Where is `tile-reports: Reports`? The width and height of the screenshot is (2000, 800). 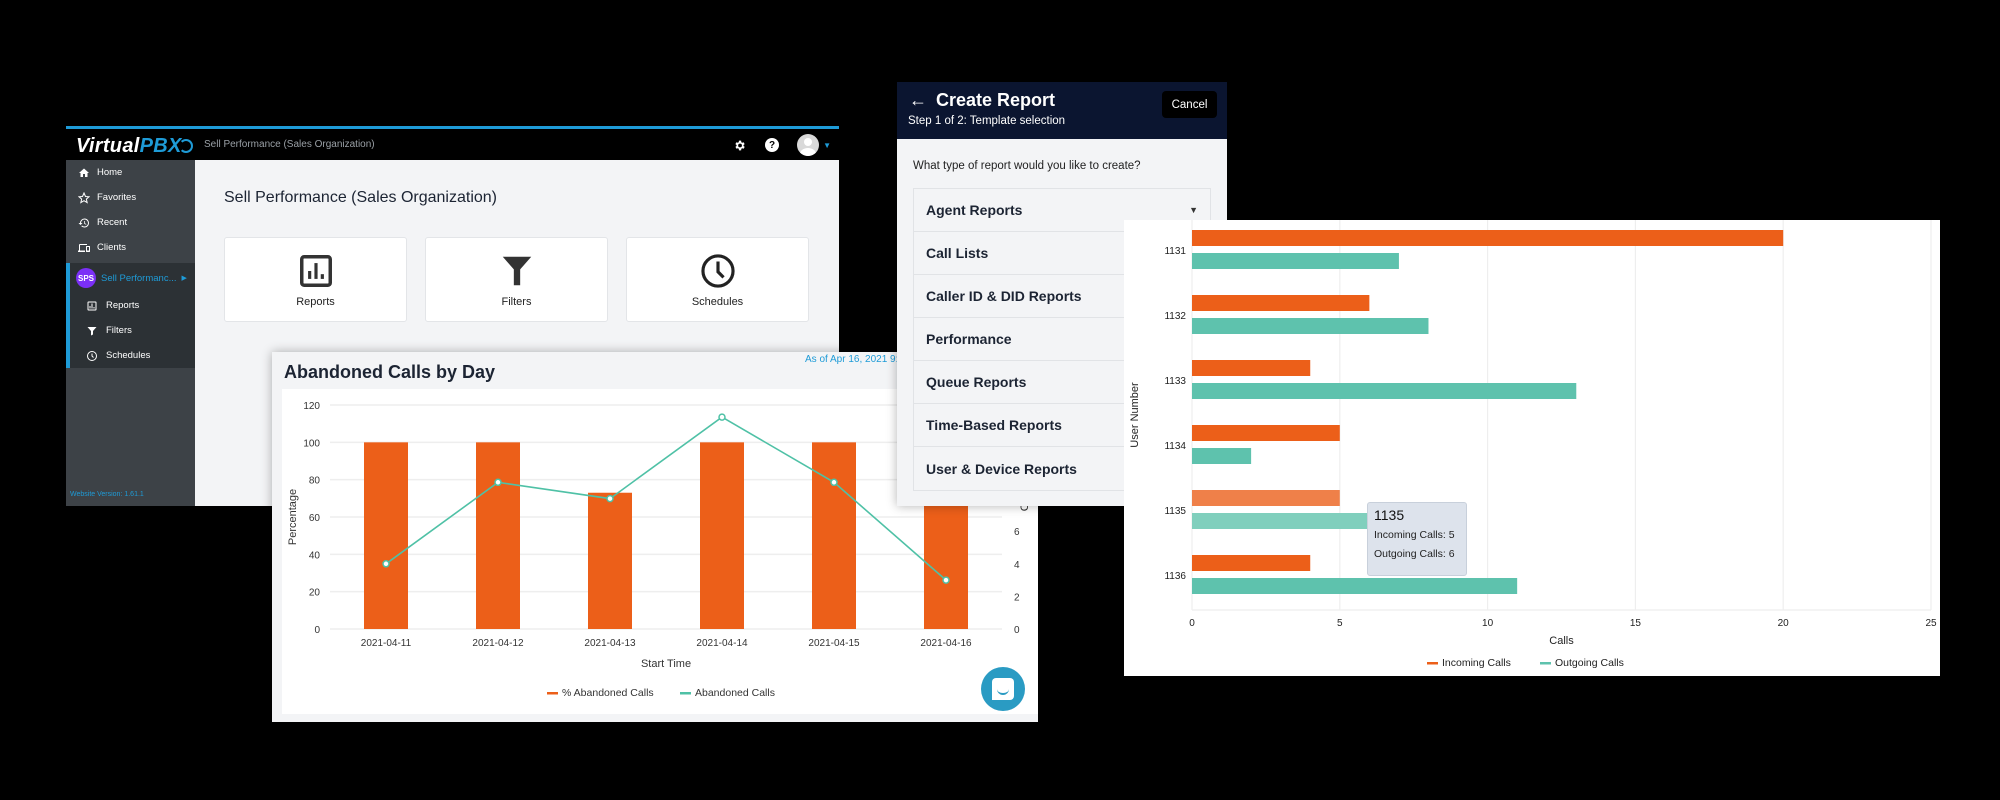 tile-reports: Reports is located at coordinates (315, 279).